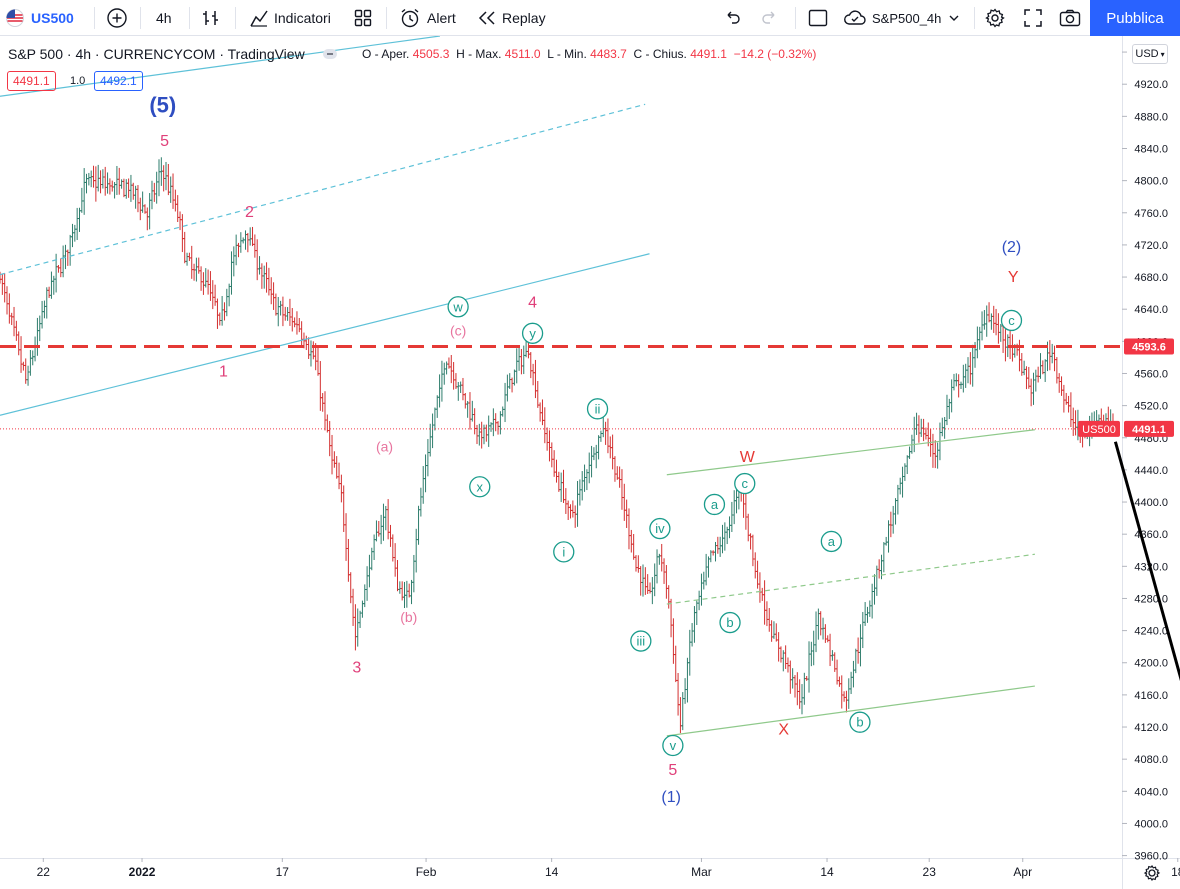 This screenshot has height=889, width=1180. Describe the element at coordinates (730, 622) in the screenshot. I see `wave-label-circle: b` at that location.